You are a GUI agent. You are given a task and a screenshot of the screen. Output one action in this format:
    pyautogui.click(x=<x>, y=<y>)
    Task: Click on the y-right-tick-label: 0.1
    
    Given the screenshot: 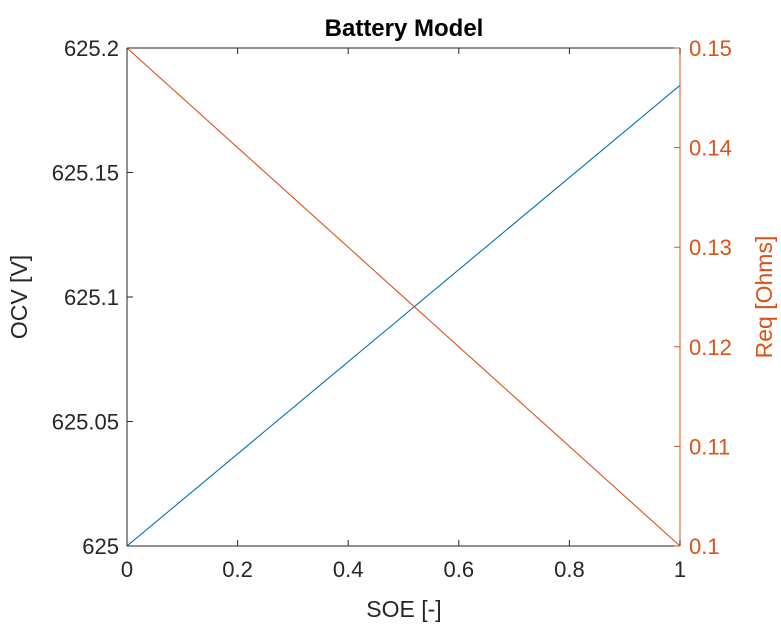 What is the action you would take?
    pyautogui.click(x=704, y=546)
    